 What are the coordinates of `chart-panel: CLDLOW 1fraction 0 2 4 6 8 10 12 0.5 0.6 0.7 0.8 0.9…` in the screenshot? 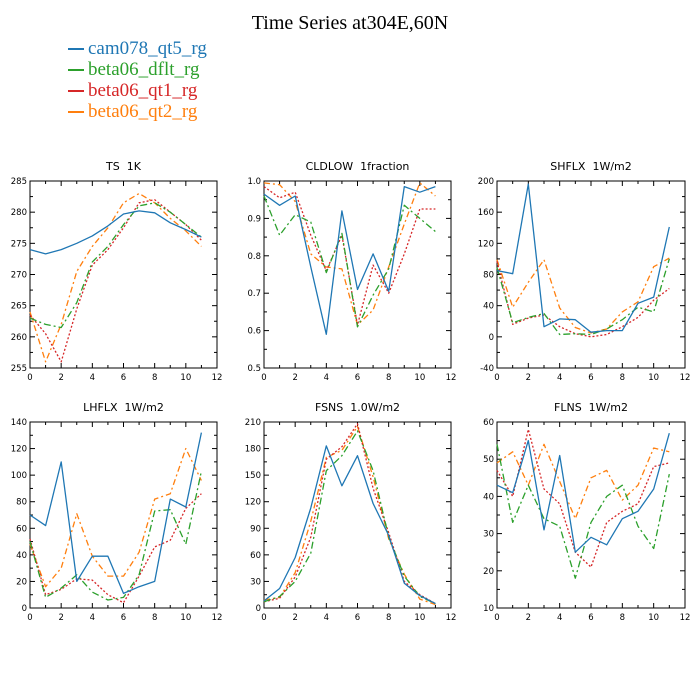 It's located at (351, 271).